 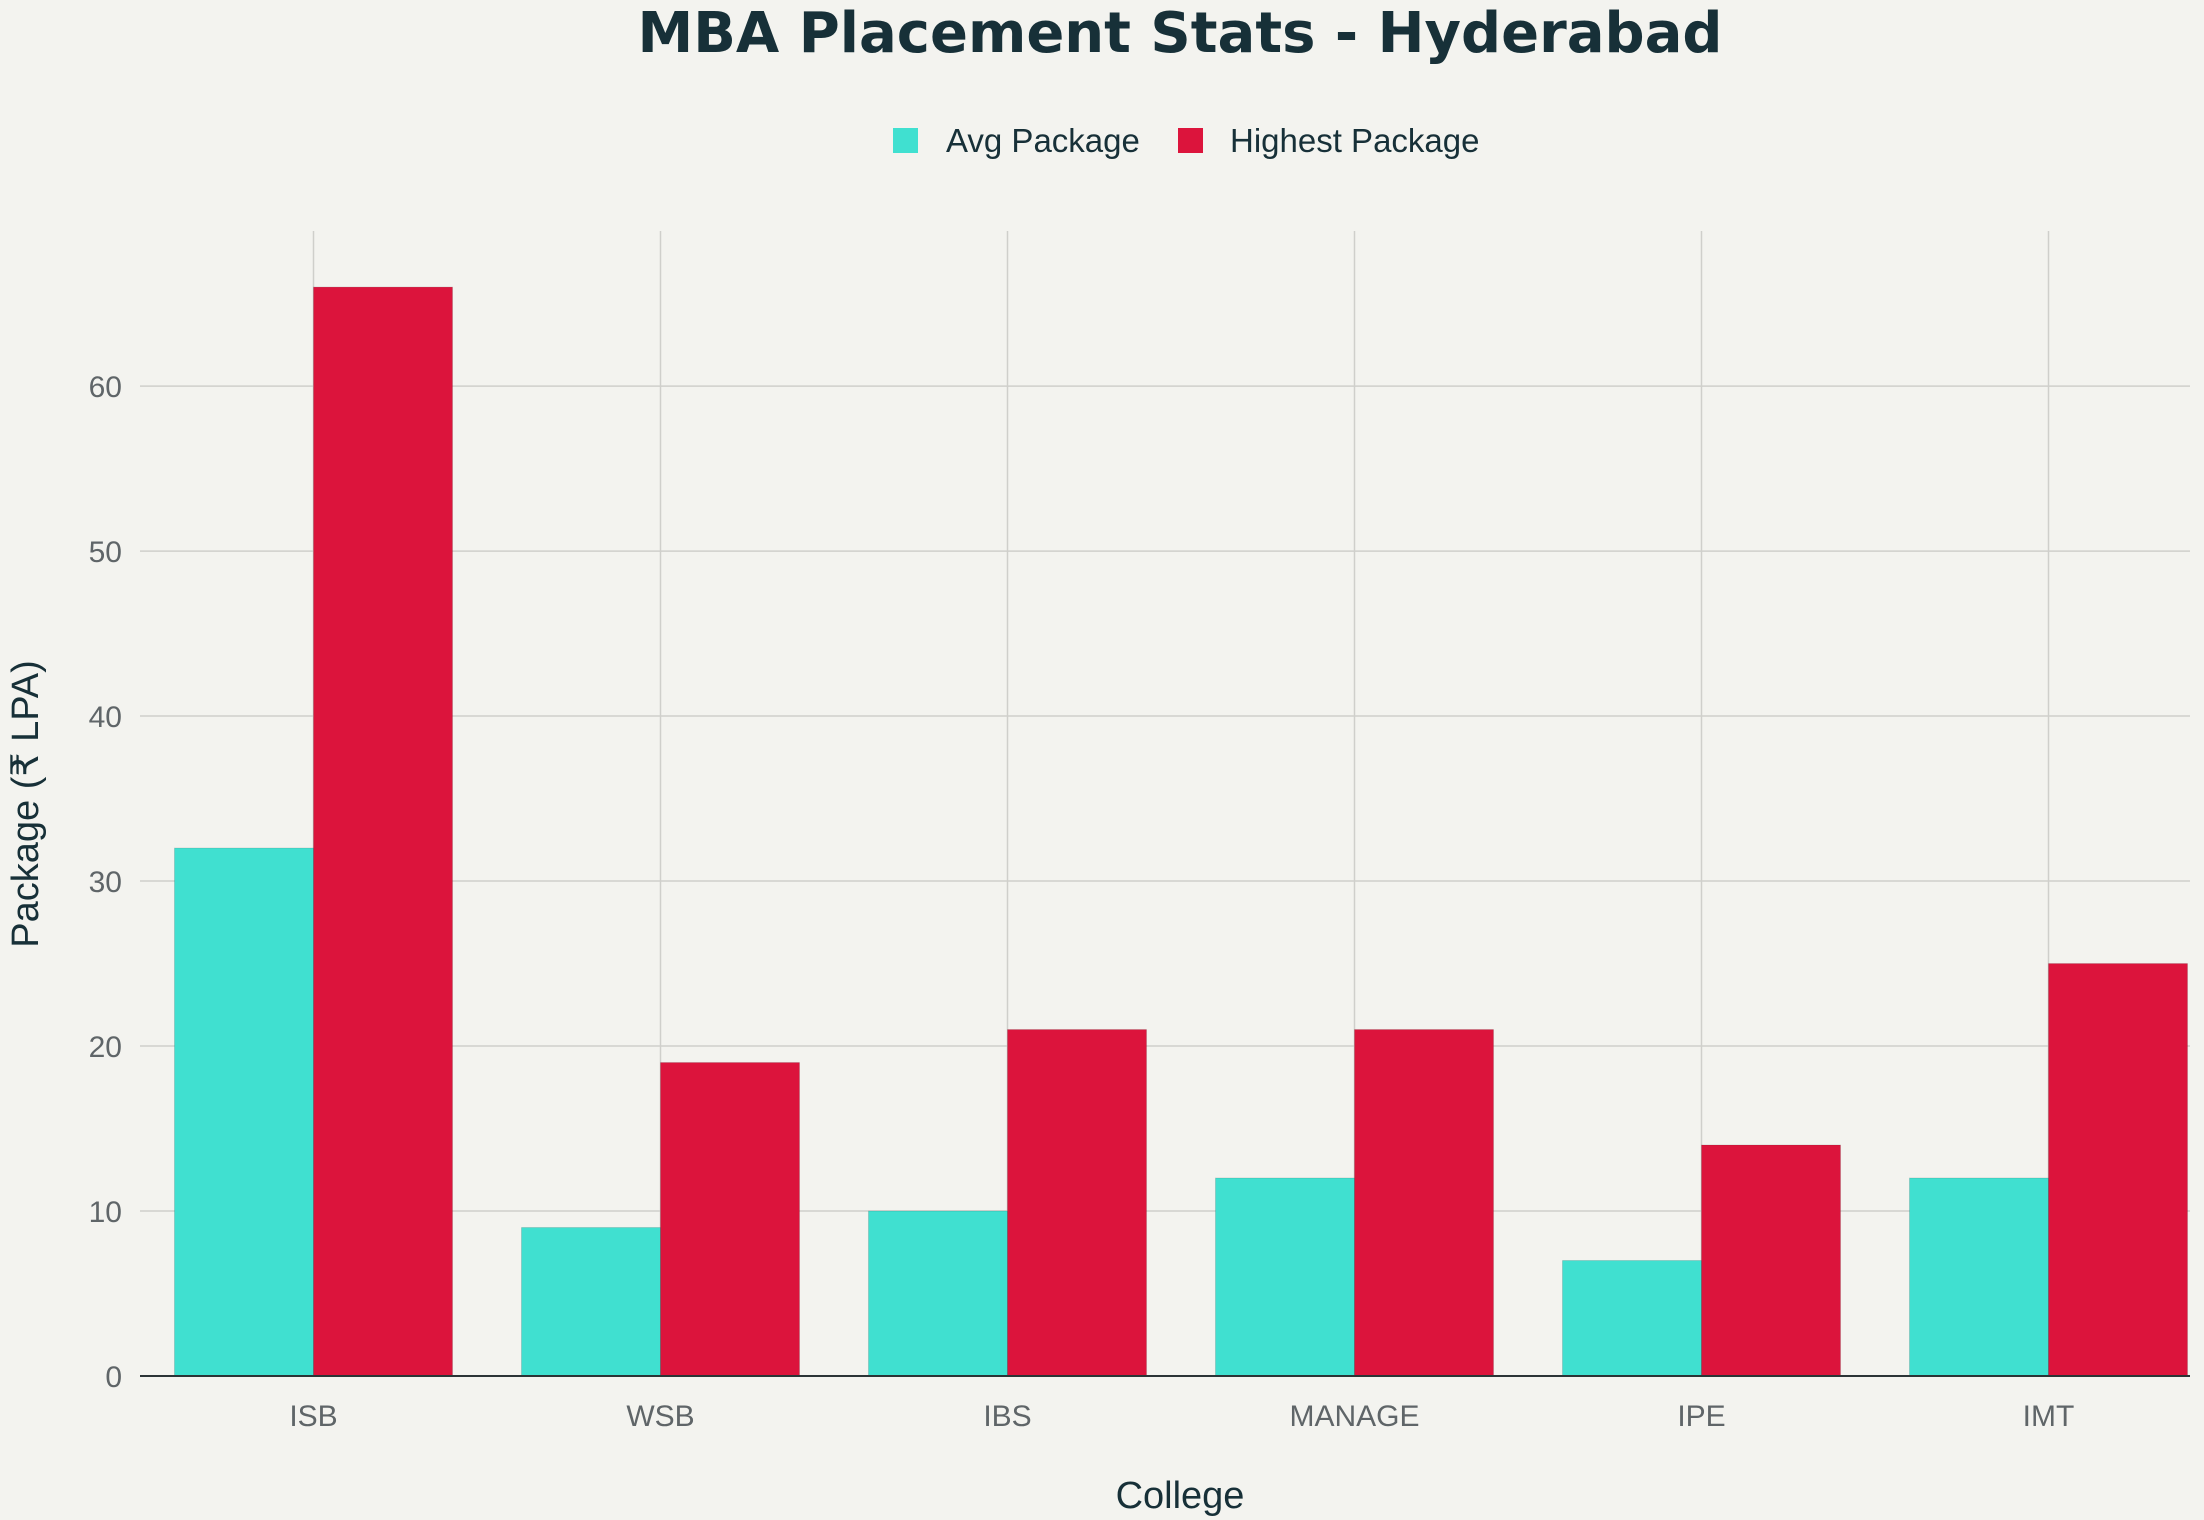 I want to click on x-tick-label-wsb: WSB, so click(x=660, y=1416).